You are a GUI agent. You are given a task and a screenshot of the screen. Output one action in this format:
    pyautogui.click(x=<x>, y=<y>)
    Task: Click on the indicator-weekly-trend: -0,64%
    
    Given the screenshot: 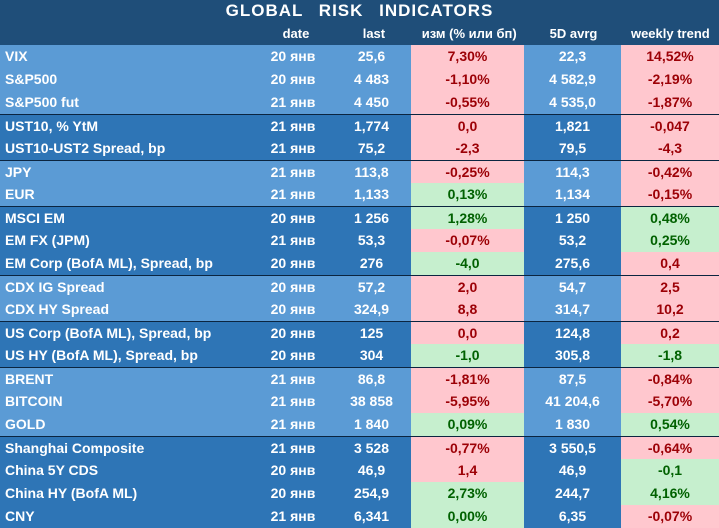 What is the action you would take?
    pyautogui.click(x=670, y=448)
    